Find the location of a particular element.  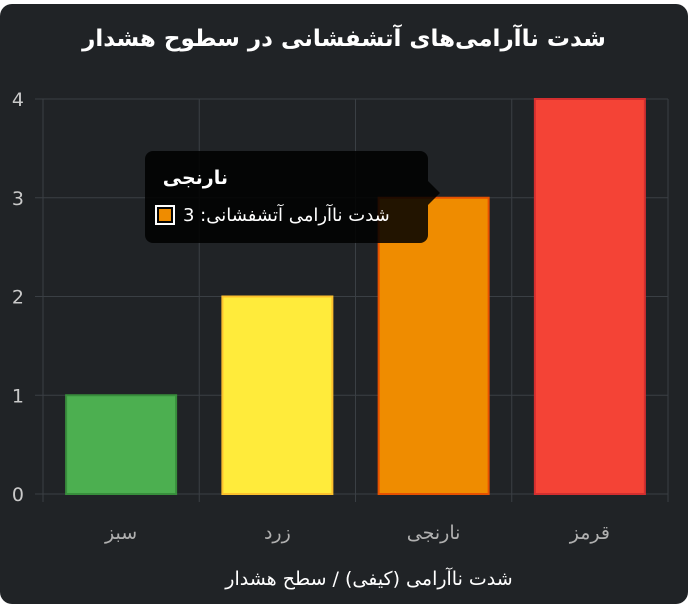

x-tick-label: نارنجی is located at coordinates (434, 533).